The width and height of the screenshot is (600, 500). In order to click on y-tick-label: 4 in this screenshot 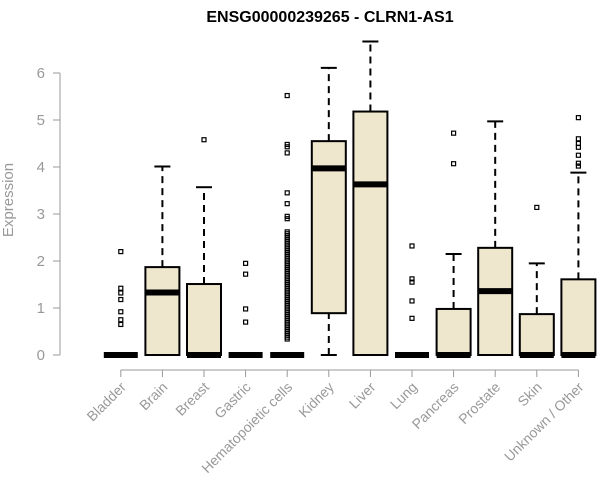, I will do `click(41, 167)`.